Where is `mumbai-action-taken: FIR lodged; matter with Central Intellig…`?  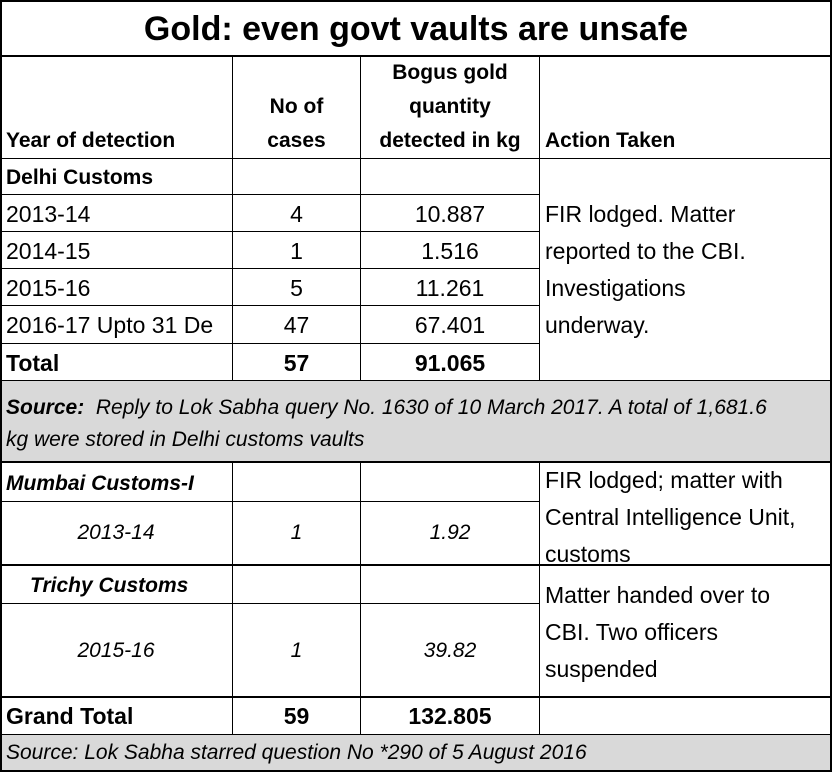
mumbai-action-taken: FIR lodged; matter with Central Intellig… is located at coordinates (686, 513).